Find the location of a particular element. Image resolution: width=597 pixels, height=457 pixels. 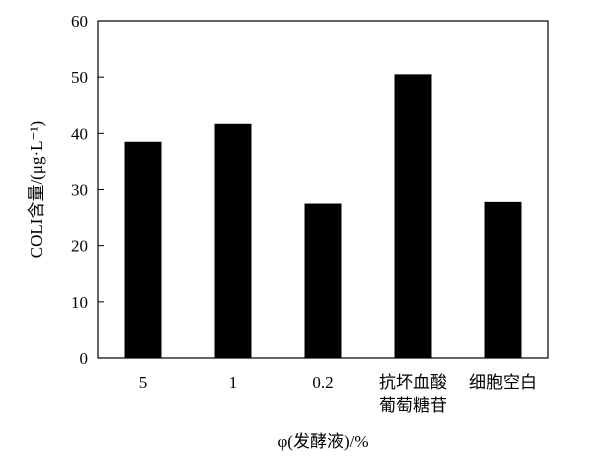

y-tick-label: 50 is located at coordinates (79, 77).